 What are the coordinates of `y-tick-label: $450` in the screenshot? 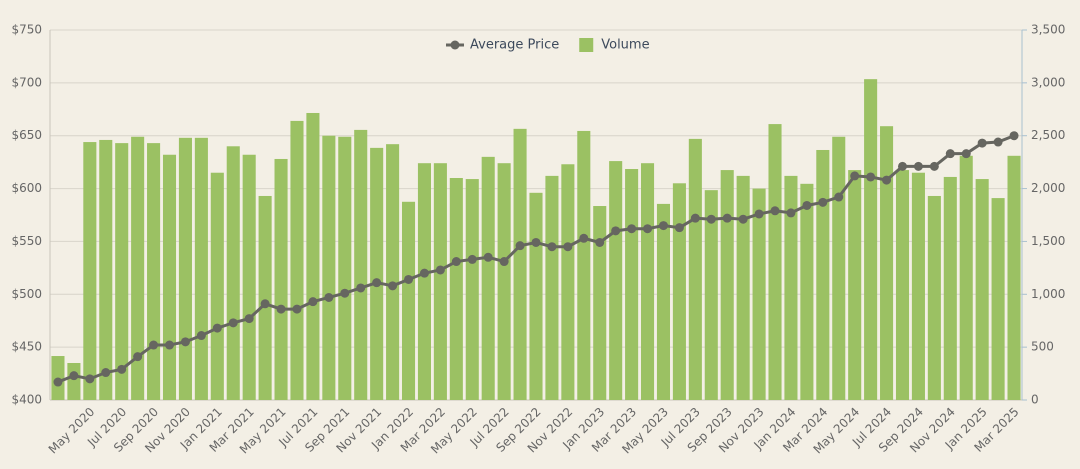 It's located at (26, 347).